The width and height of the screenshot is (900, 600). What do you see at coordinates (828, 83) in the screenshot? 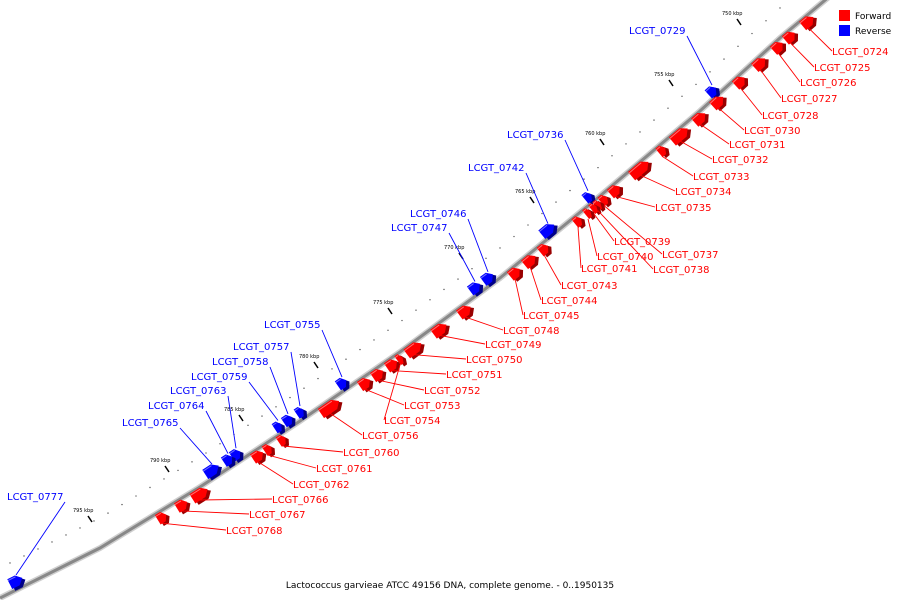
I see `gene-label: LCGT_0726` at bounding box center [828, 83].